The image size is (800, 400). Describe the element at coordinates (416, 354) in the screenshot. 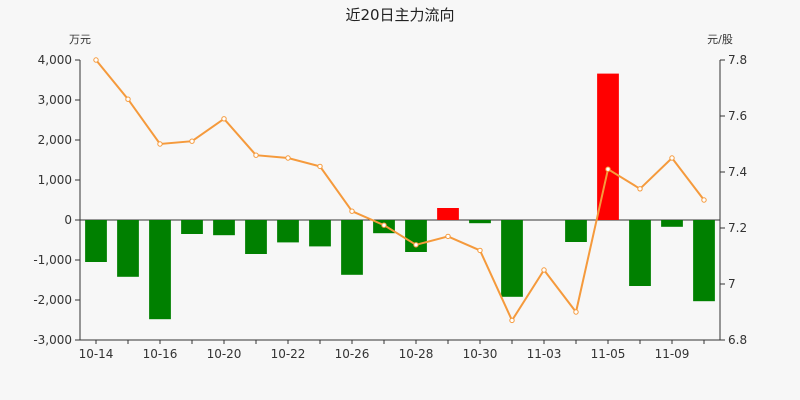

I see `x-tick-label: 10-28` at that location.